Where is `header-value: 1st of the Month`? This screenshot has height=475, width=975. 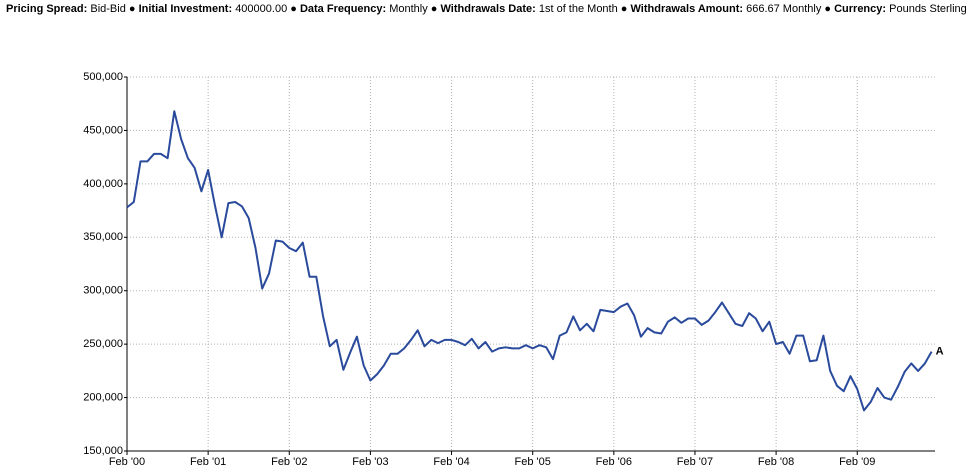
header-value: 1st of the Month is located at coordinates (578, 9).